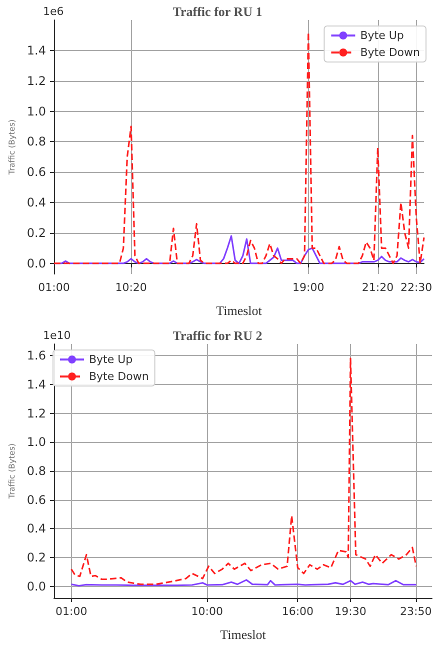 The width and height of the screenshot is (435, 648). What do you see at coordinates (53, 11) in the screenshot?
I see `text: 1e6` at bounding box center [53, 11].